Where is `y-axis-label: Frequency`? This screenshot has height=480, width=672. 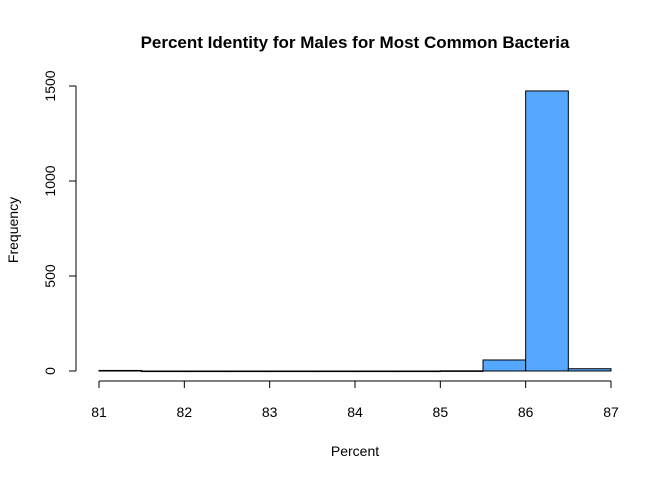
y-axis-label: Frequency is located at coordinates (13, 230).